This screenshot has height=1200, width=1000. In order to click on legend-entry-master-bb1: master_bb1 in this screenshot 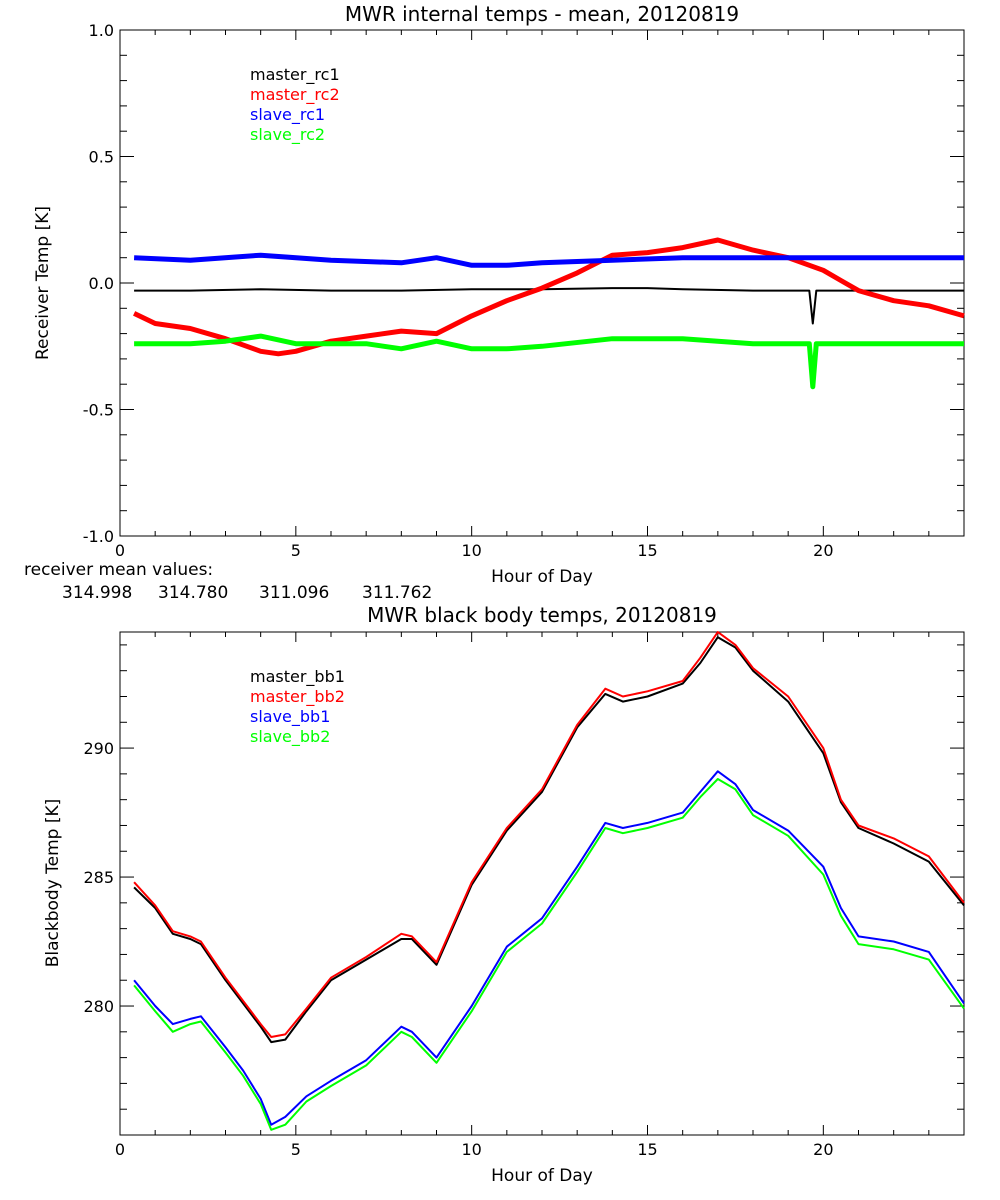, I will do `click(297, 677)`.